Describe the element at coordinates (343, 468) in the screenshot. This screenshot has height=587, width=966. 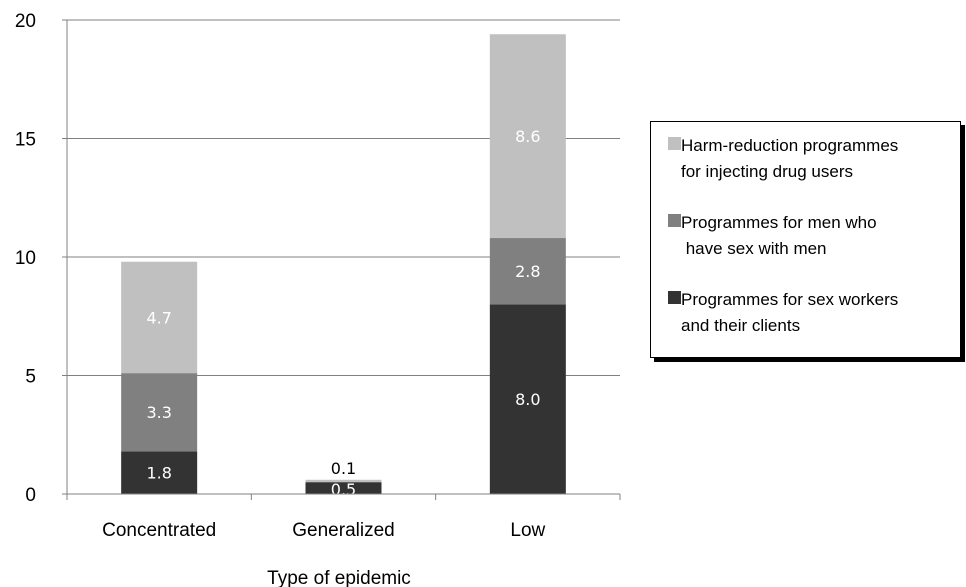
I see `data-label: 0.1` at that location.